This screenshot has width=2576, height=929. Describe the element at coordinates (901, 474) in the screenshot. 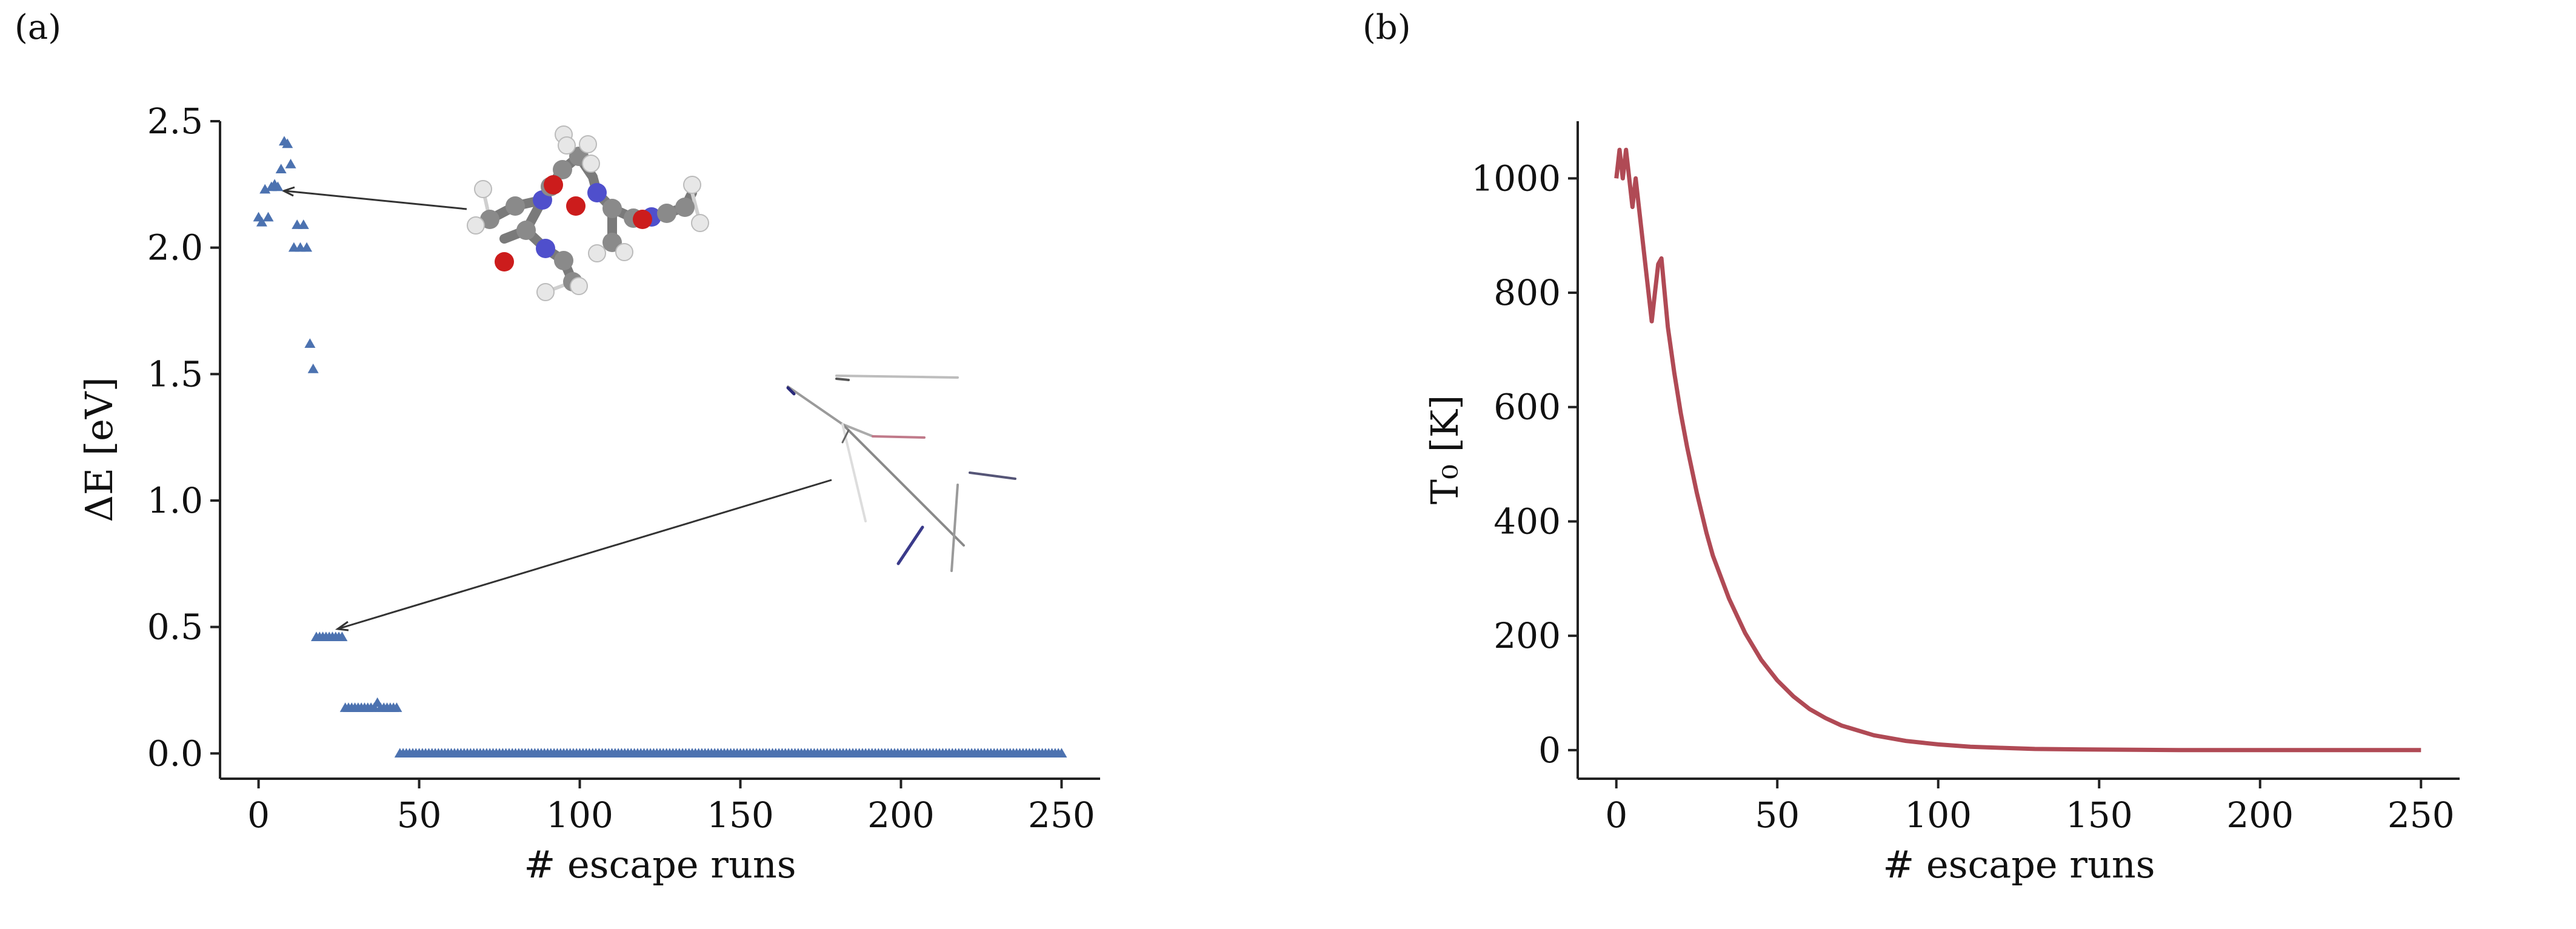

I see `faint-structure-image` at that location.